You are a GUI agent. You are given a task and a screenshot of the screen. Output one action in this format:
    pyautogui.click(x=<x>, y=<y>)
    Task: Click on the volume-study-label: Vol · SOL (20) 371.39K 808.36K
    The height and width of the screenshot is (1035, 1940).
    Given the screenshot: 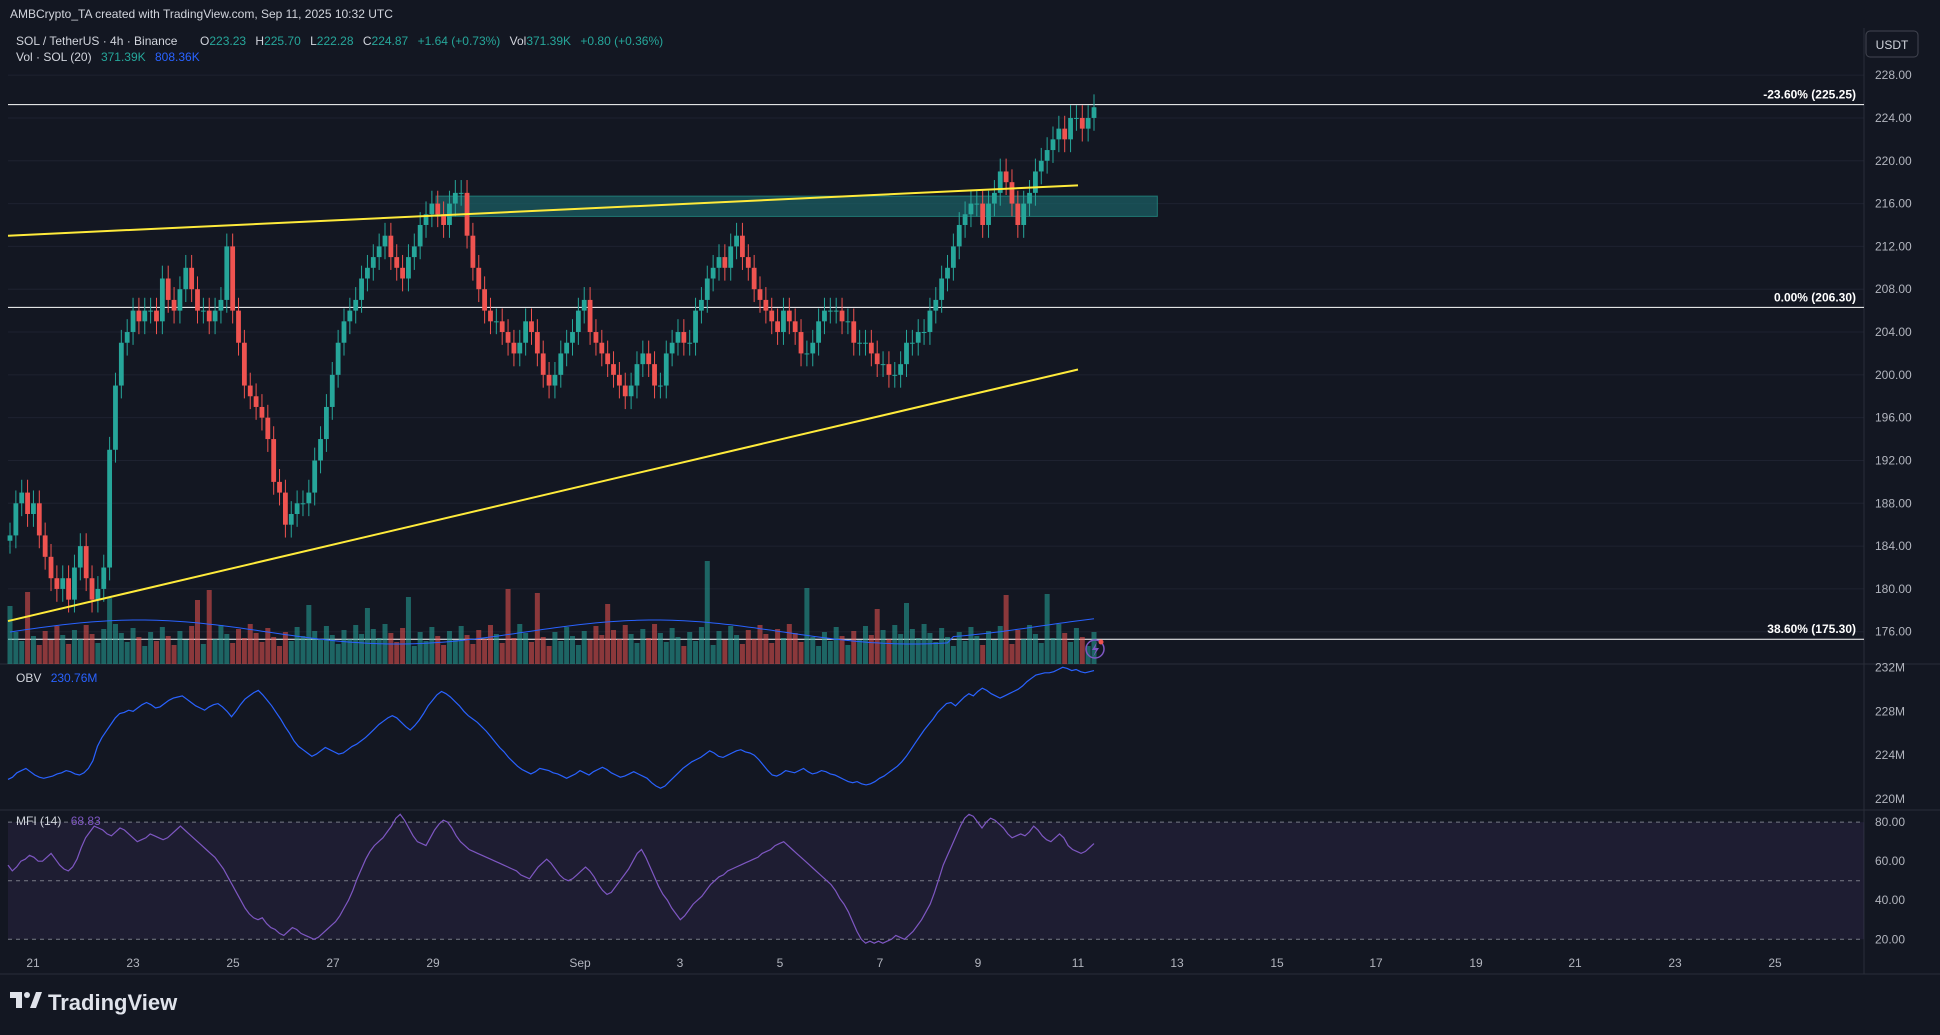 What is the action you would take?
    pyautogui.click(x=108, y=57)
    